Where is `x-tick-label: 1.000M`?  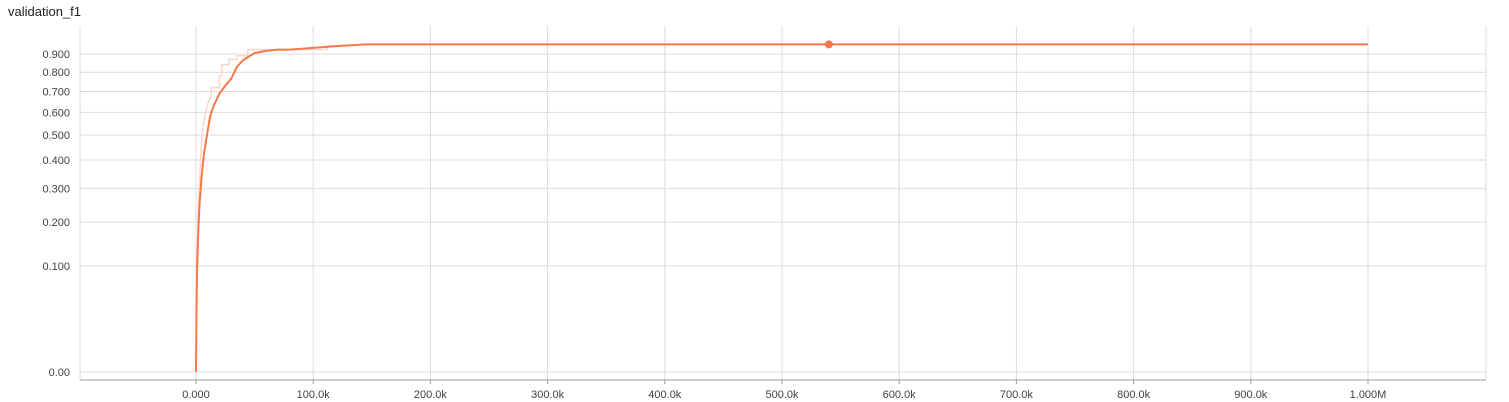 x-tick-label: 1.000M is located at coordinates (1368, 395).